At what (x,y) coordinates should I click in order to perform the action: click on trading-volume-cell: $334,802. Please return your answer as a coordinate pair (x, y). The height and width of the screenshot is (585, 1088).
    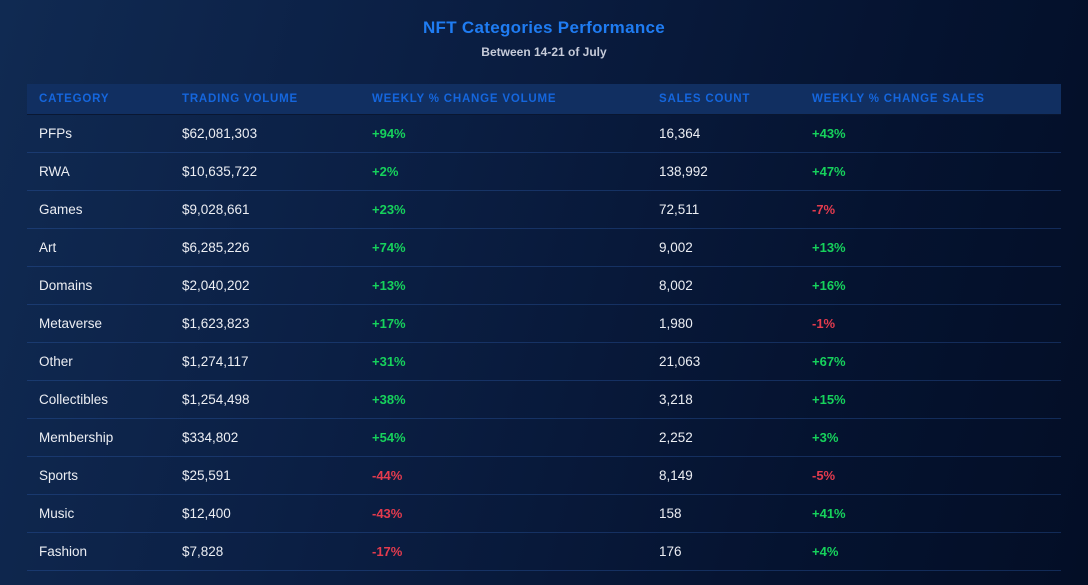
    Looking at the image, I should click on (210, 437).